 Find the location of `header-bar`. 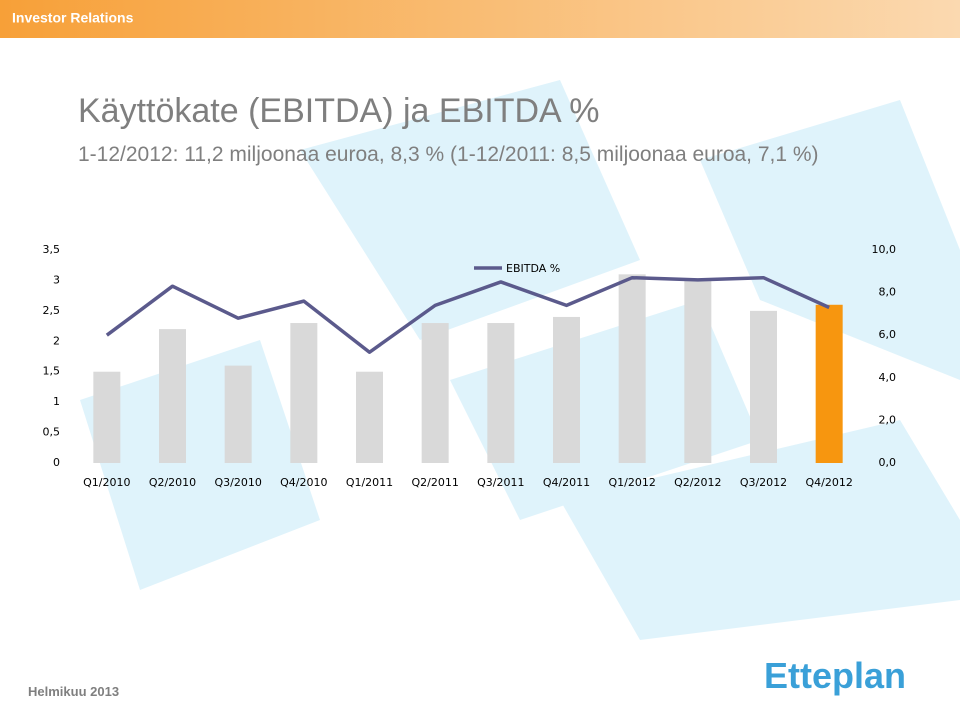

header-bar is located at coordinates (480, 19).